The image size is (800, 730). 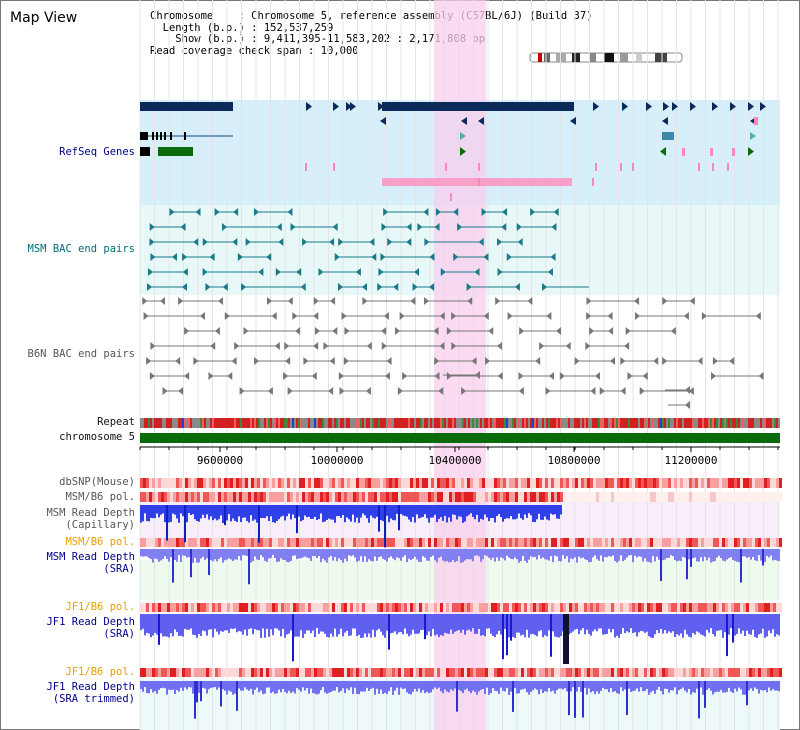 What do you see at coordinates (100, 542) in the screenshot?
I see `label-msm-b6-pol-2: MSM/B6 pol.` at bounding box center [100, 542].